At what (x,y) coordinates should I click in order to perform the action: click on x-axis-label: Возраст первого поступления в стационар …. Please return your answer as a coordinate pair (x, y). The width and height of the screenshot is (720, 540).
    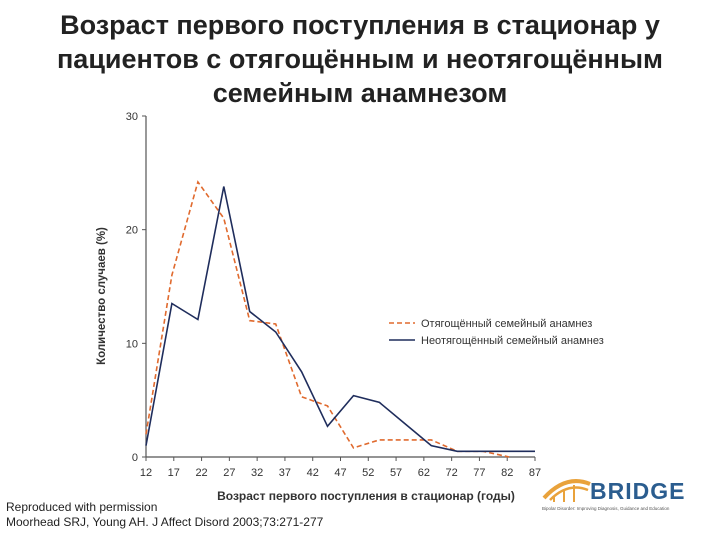
    Looking at the image, I should click on (366, 496).